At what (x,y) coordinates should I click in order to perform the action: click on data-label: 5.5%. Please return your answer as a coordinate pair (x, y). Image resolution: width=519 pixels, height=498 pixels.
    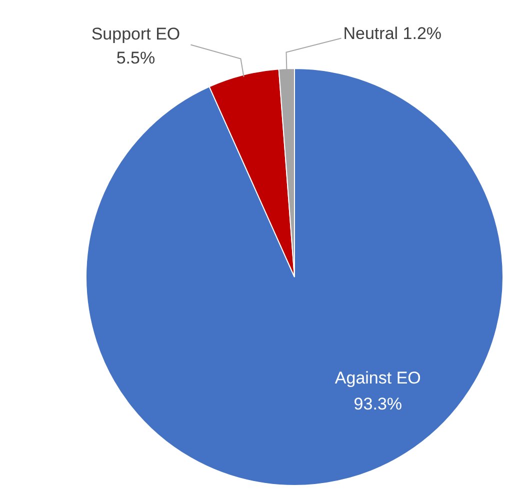
    Looking at the image, I should click on (136, 58).